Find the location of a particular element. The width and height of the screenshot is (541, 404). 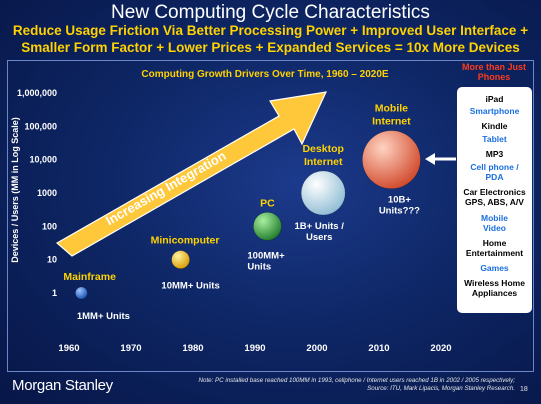

side-panel-item-line: Car Electronics is located at coordinates (494, 192).